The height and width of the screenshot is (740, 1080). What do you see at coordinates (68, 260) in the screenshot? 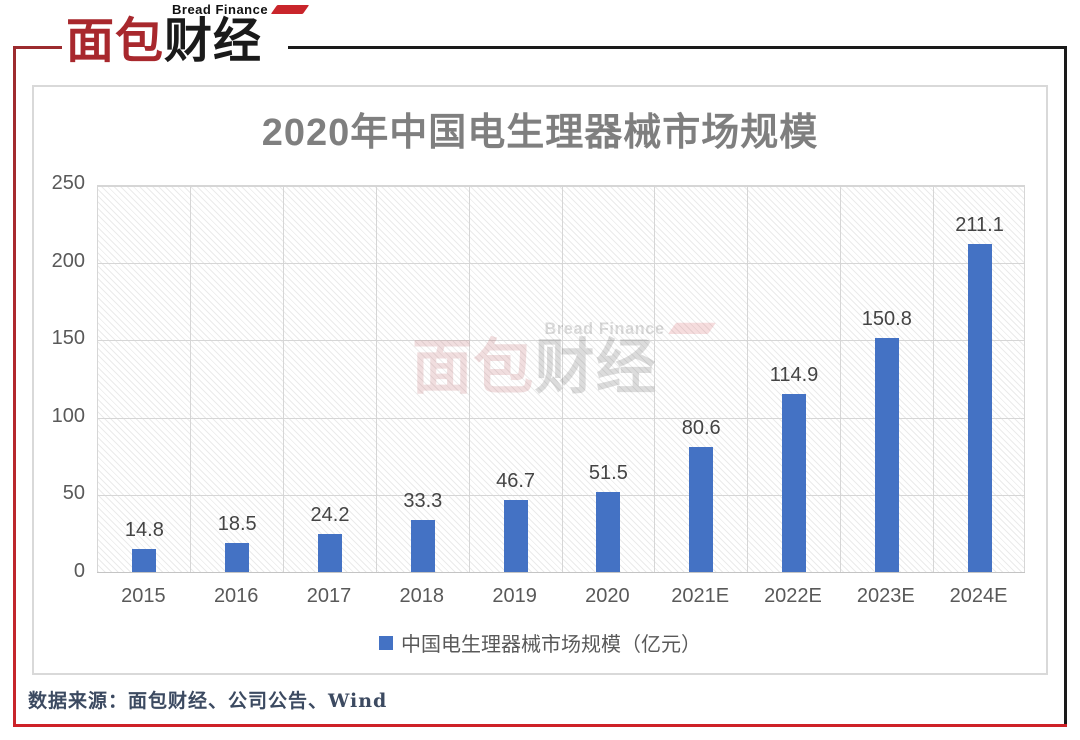
I see `y-tick-label-200: 200` at bounding box center [68, 260].